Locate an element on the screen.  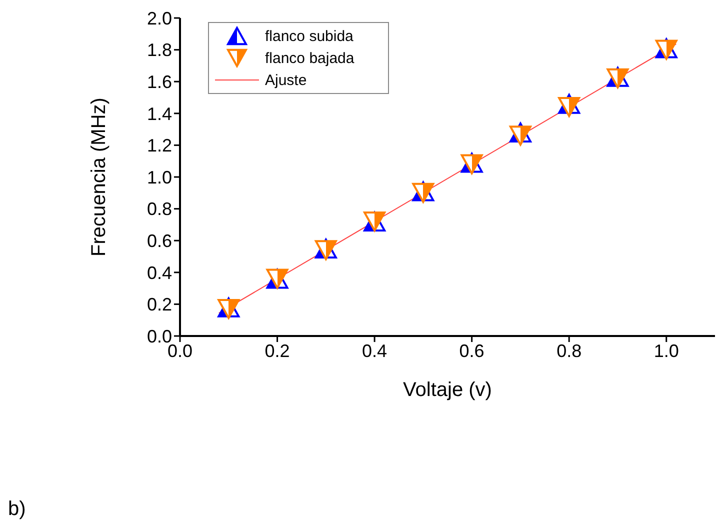
x-tick-label: 1.0 is located at coordinates (666, 350).